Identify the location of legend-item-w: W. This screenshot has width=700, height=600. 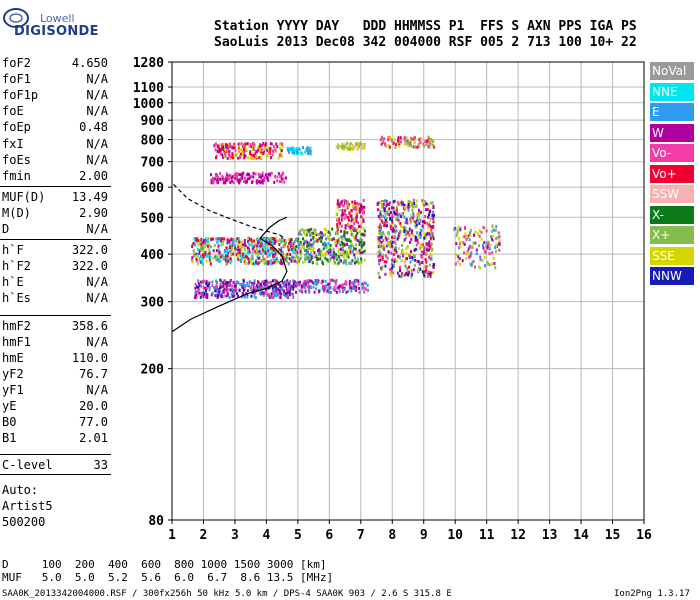
(672, 132).